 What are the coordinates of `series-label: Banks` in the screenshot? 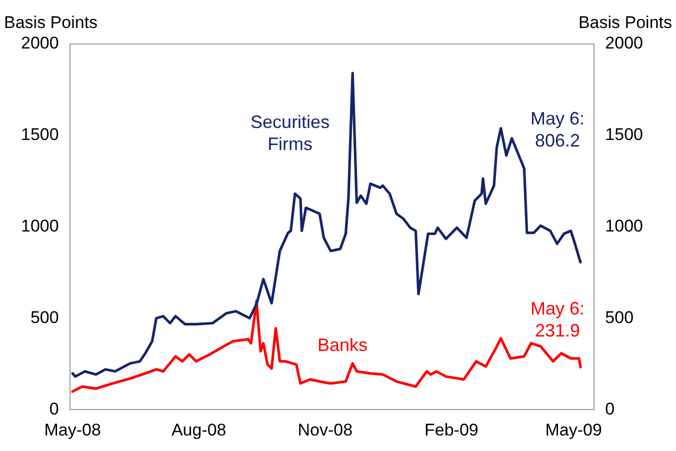 It's located at (342, 345).